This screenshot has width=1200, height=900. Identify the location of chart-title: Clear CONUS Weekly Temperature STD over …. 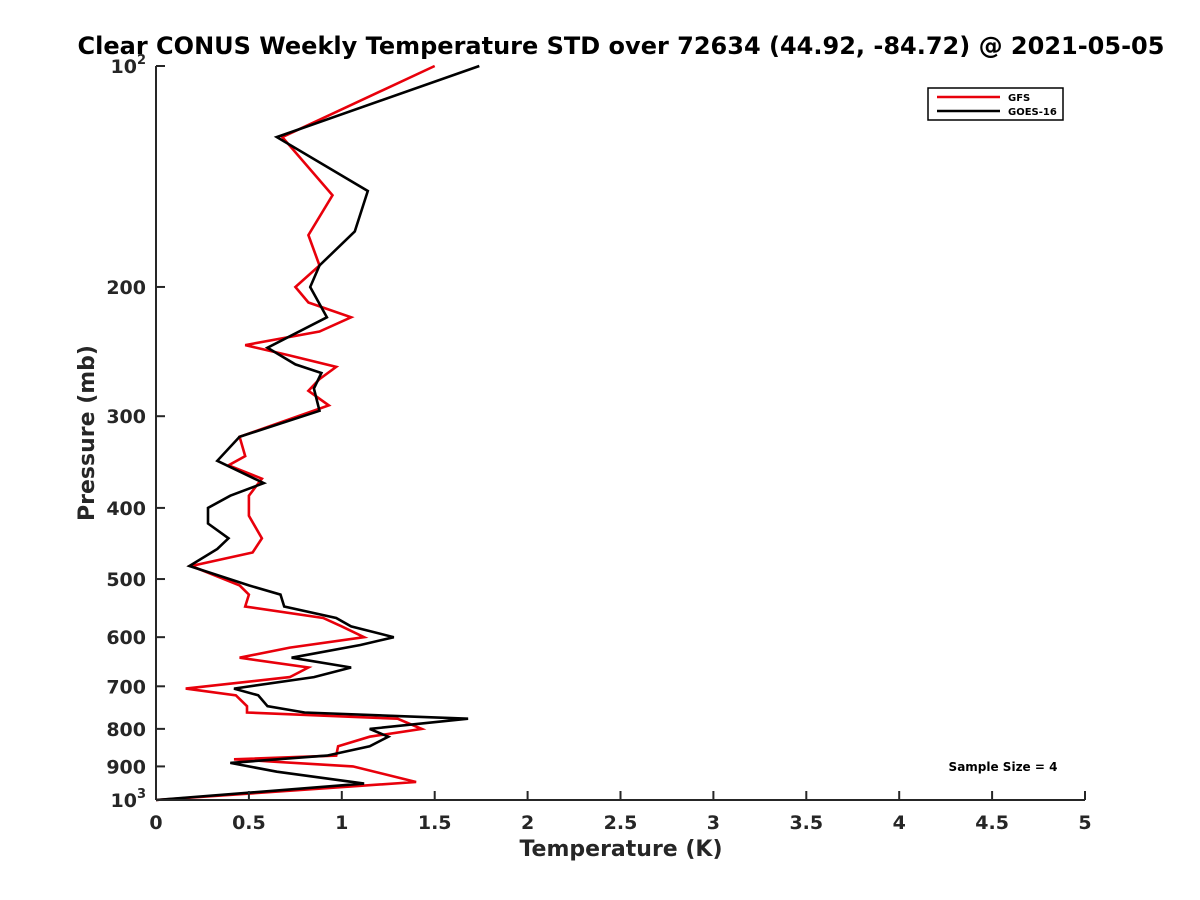
(621, 46).